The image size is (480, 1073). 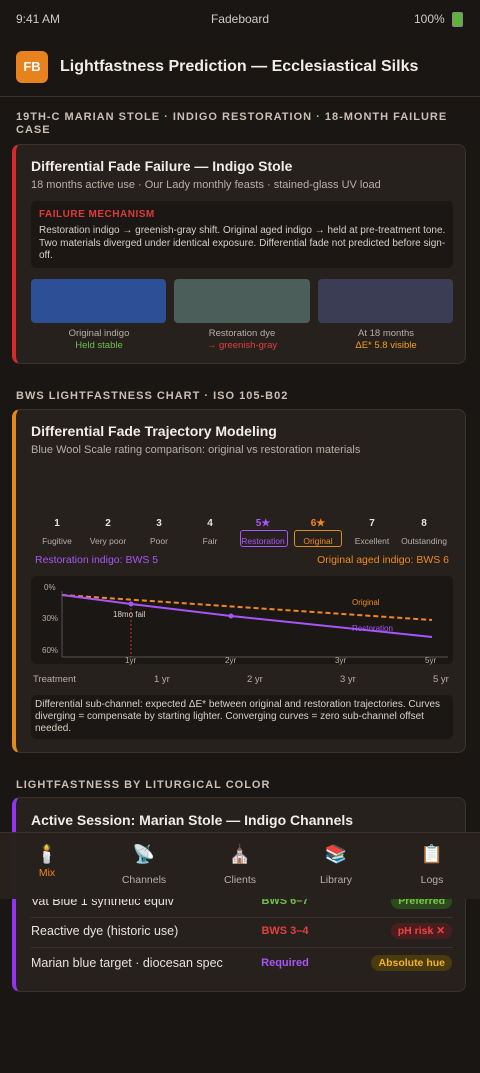 What do you see at coordinates (38, 19) in the screenshot?
I see `status-time: 9:41 AM` at bounding box center [38, 19].